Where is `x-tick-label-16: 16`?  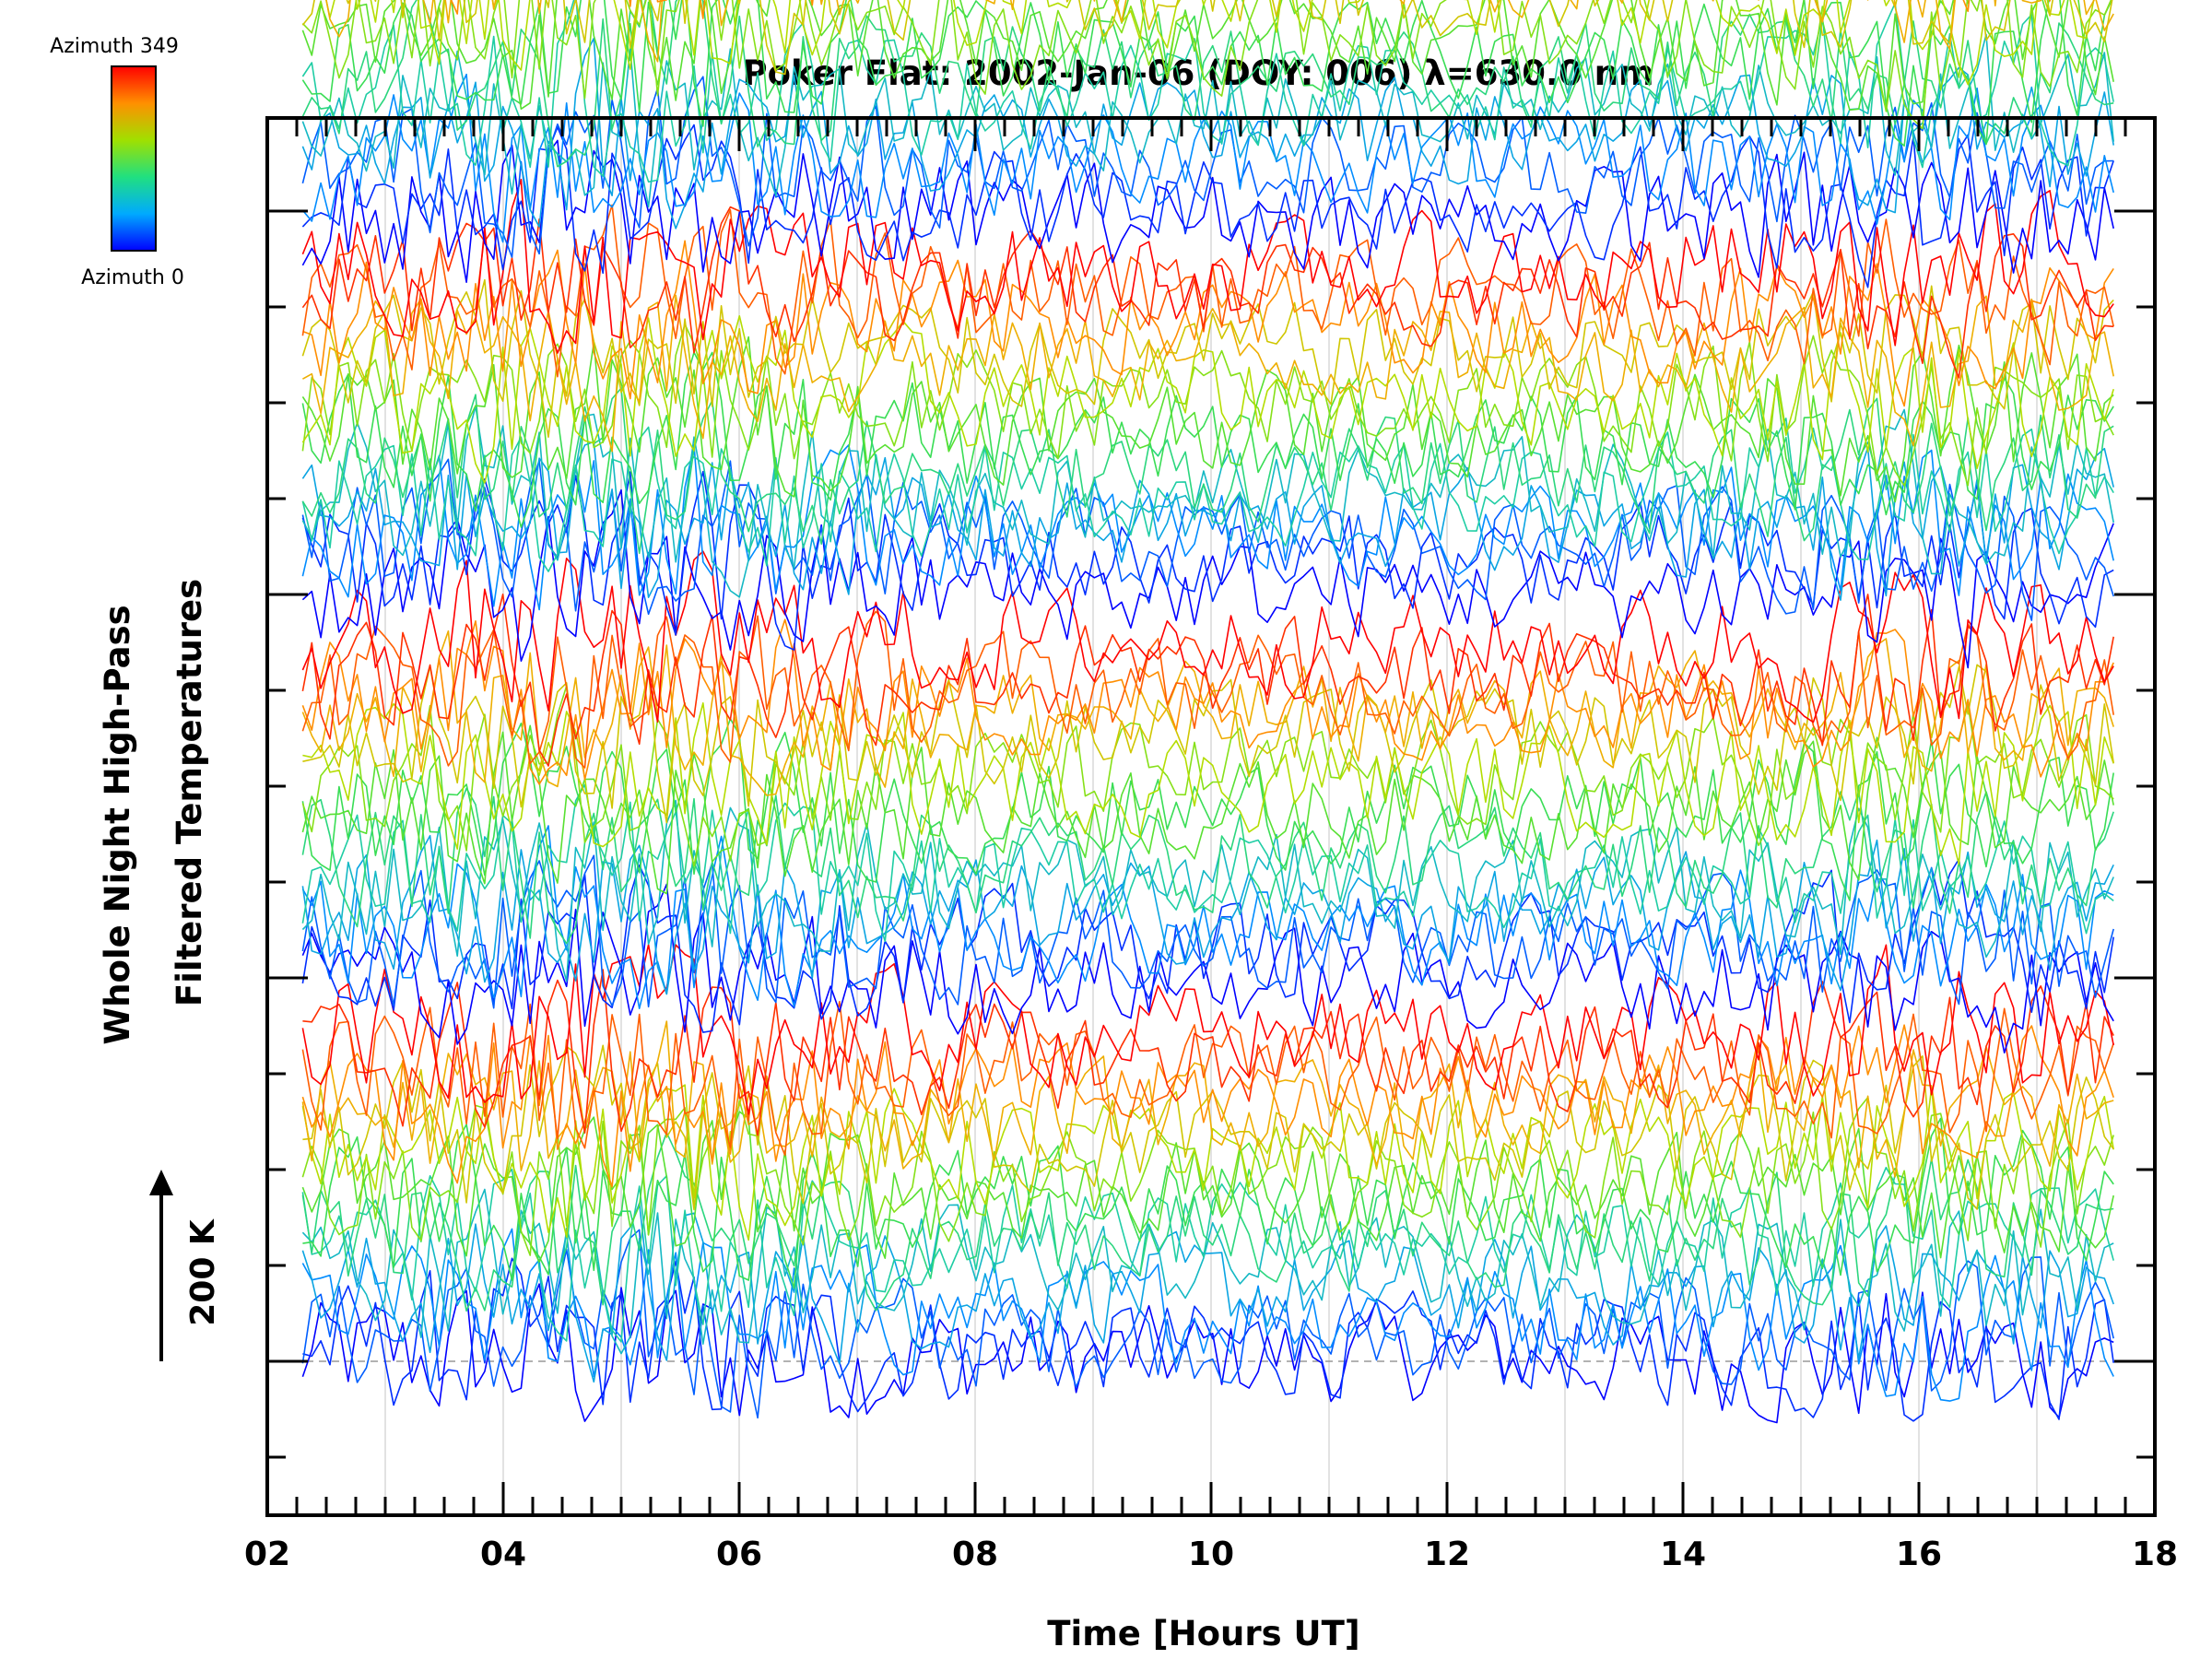 x-tick-label-16: 16 is located at coordinates (1919, 1554).